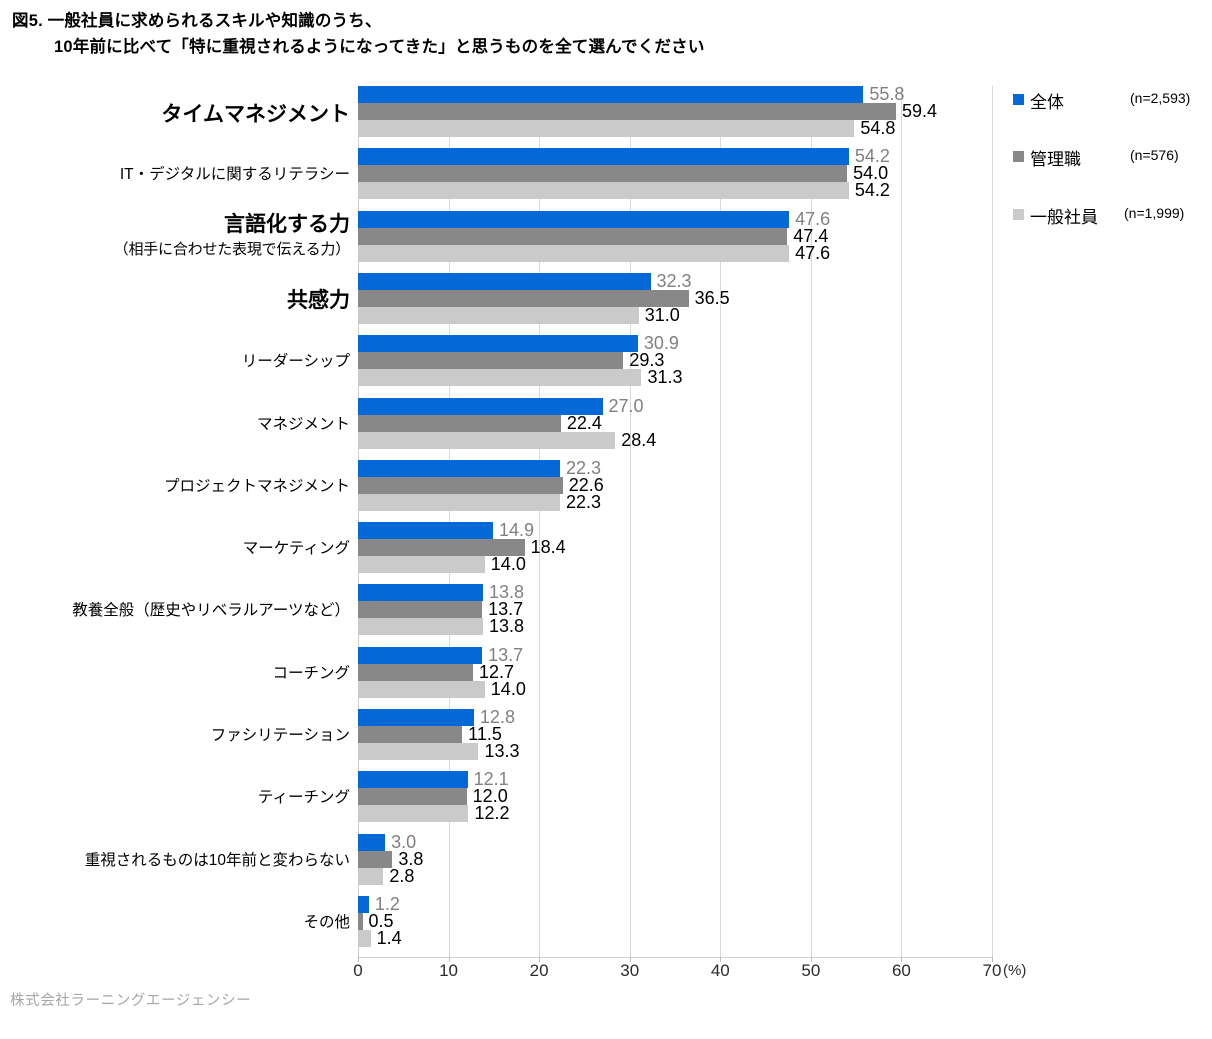  What do you see at coordinates (712, 297) in the screenshot?
I see `bar-value-label: 36.5` at bounding box center [712, 297].